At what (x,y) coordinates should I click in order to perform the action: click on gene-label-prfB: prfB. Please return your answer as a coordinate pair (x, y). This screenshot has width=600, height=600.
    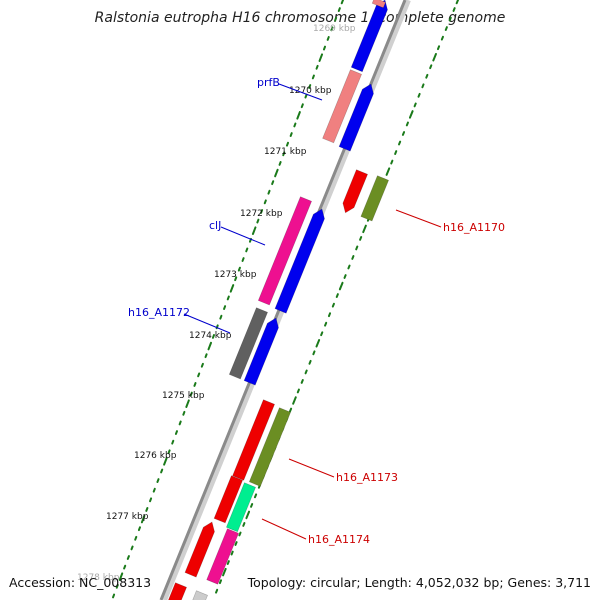
    Looking at the image, I should click on (268, 82).